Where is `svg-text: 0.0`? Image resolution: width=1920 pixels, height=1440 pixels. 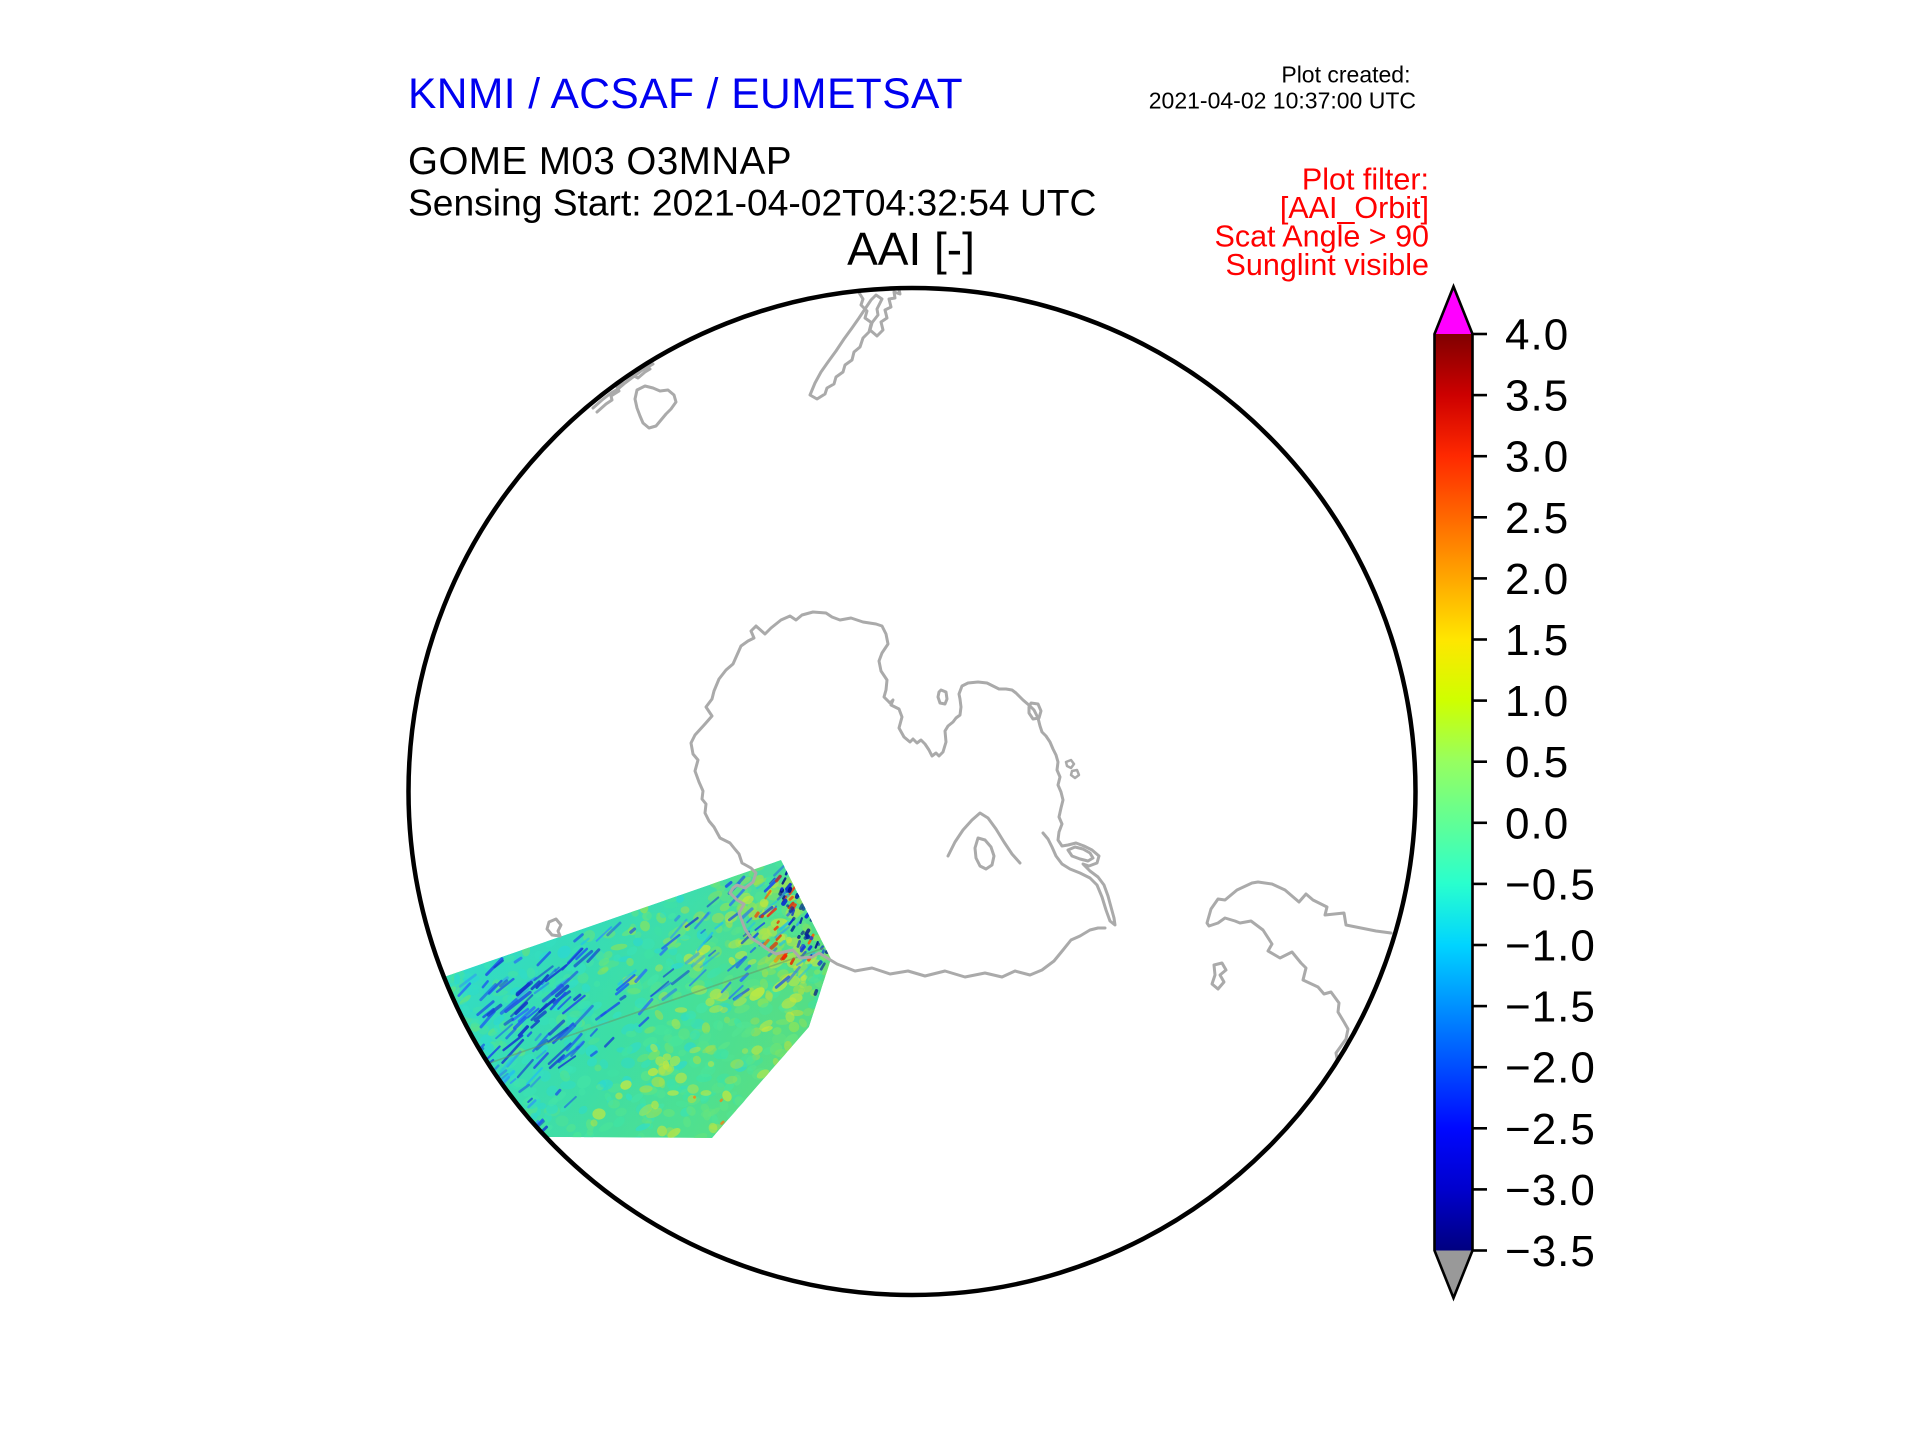
svg-text: 0.0 is located at coordinates (1537, 823).